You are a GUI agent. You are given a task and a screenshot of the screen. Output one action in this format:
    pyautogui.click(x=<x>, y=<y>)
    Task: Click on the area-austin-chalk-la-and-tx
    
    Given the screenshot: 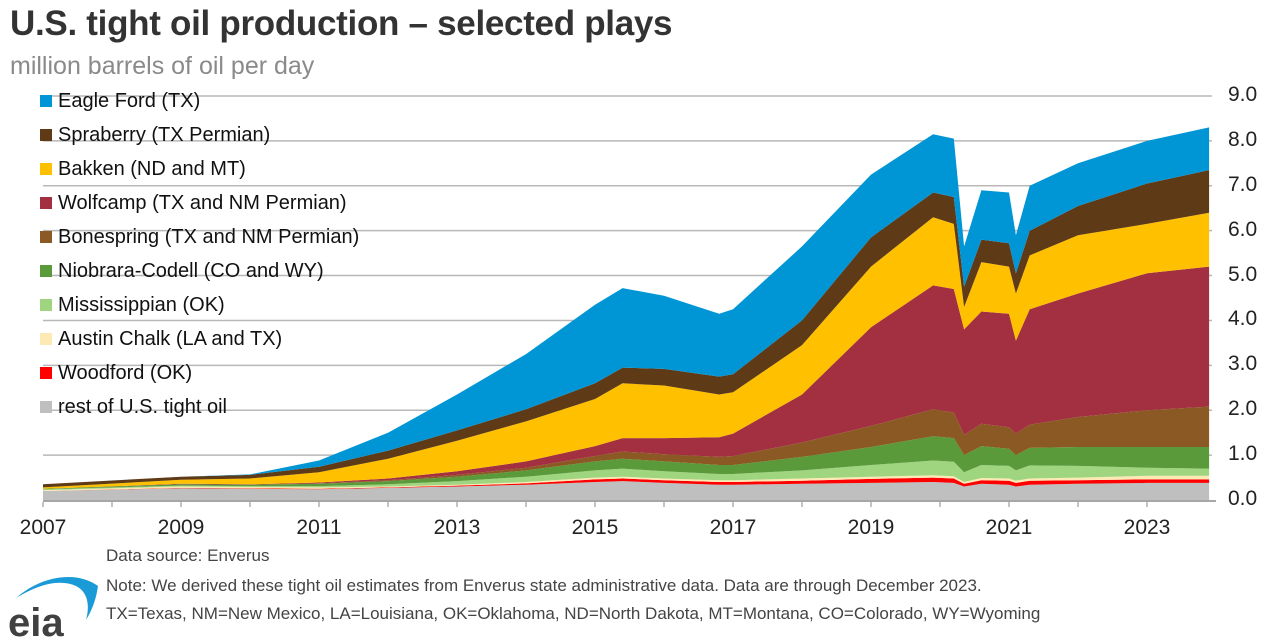 What is the action you would take?
    pyautogui.click(x=626, y=483)
    